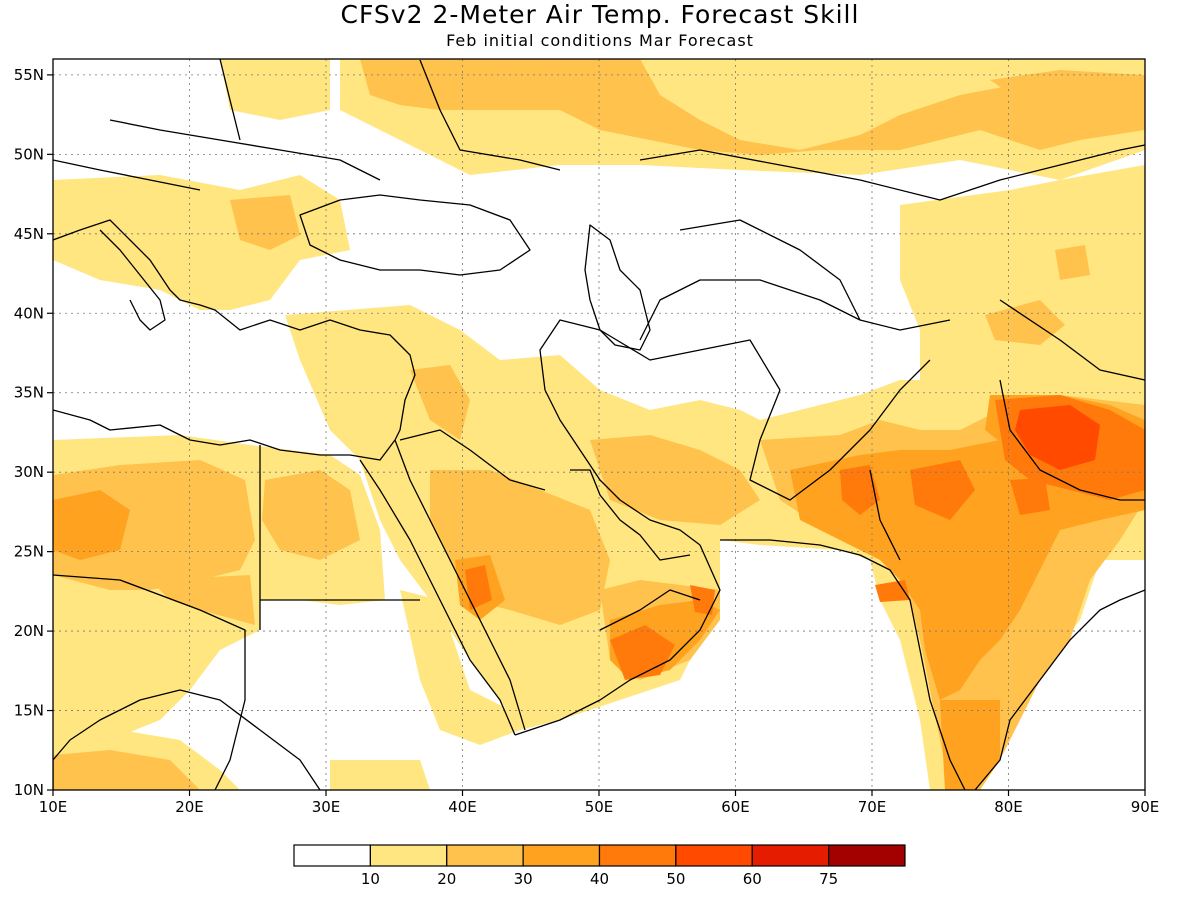 The height and width of the screenshot is (900, 1200). I want to click on lat-tick-label: 50N, so click(29, 154).